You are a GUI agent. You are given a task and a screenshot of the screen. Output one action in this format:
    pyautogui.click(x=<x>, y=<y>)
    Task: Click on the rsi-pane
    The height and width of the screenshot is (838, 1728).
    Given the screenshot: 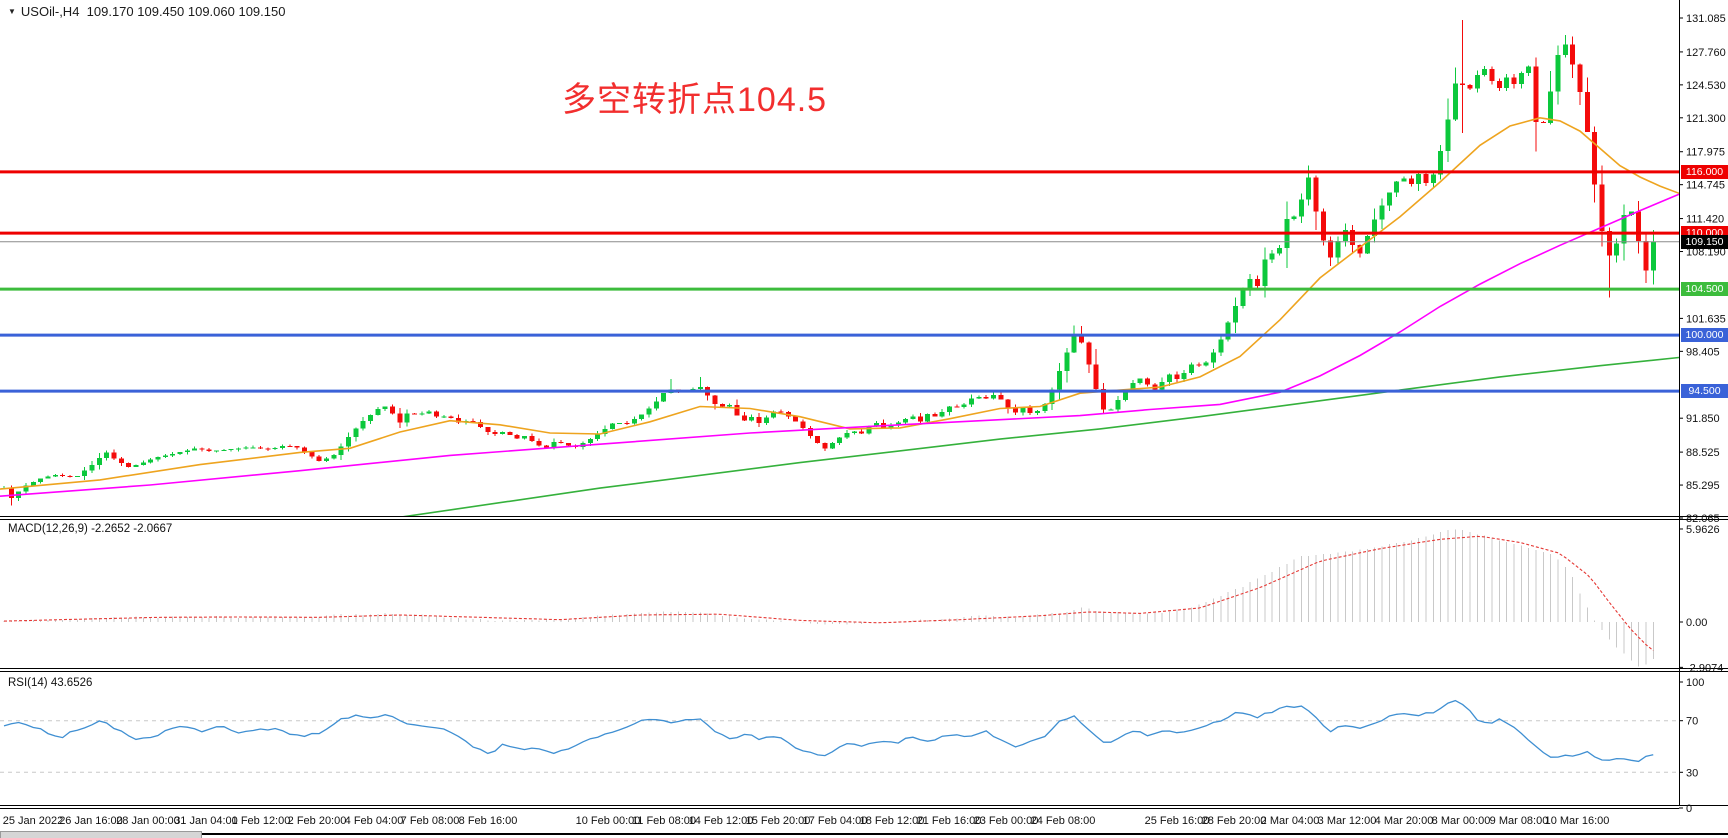 What is the action you would take?
    pyautogui.click(x=839, y=736)
    